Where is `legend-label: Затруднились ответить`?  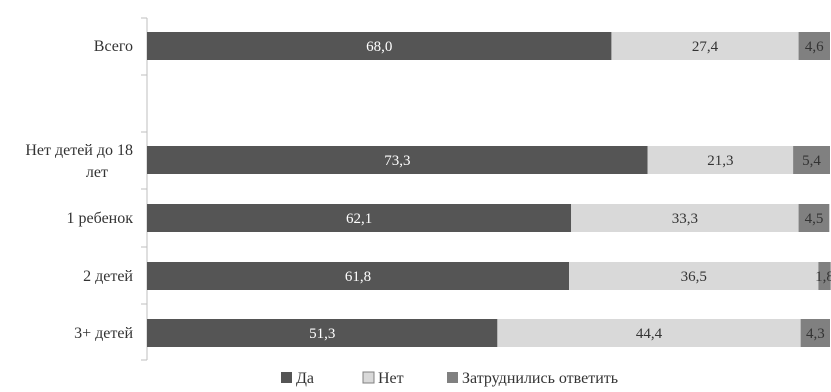 legend-label: Затруднились ответить is located at coordinates (540, 378).